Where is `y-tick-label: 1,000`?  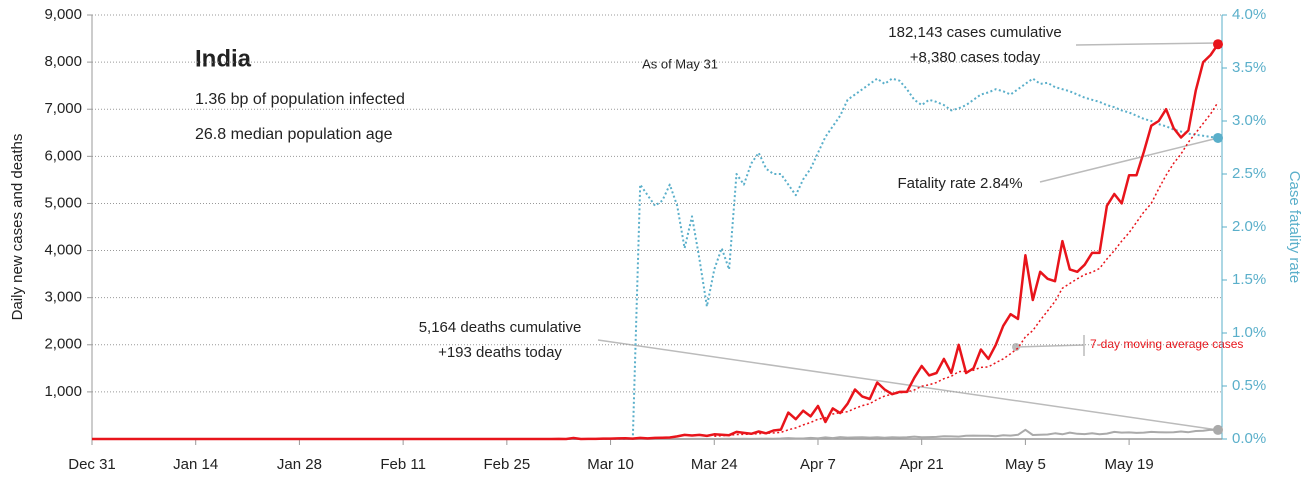 y-tick-label: 1,000 is located at coordinates (63, 391).